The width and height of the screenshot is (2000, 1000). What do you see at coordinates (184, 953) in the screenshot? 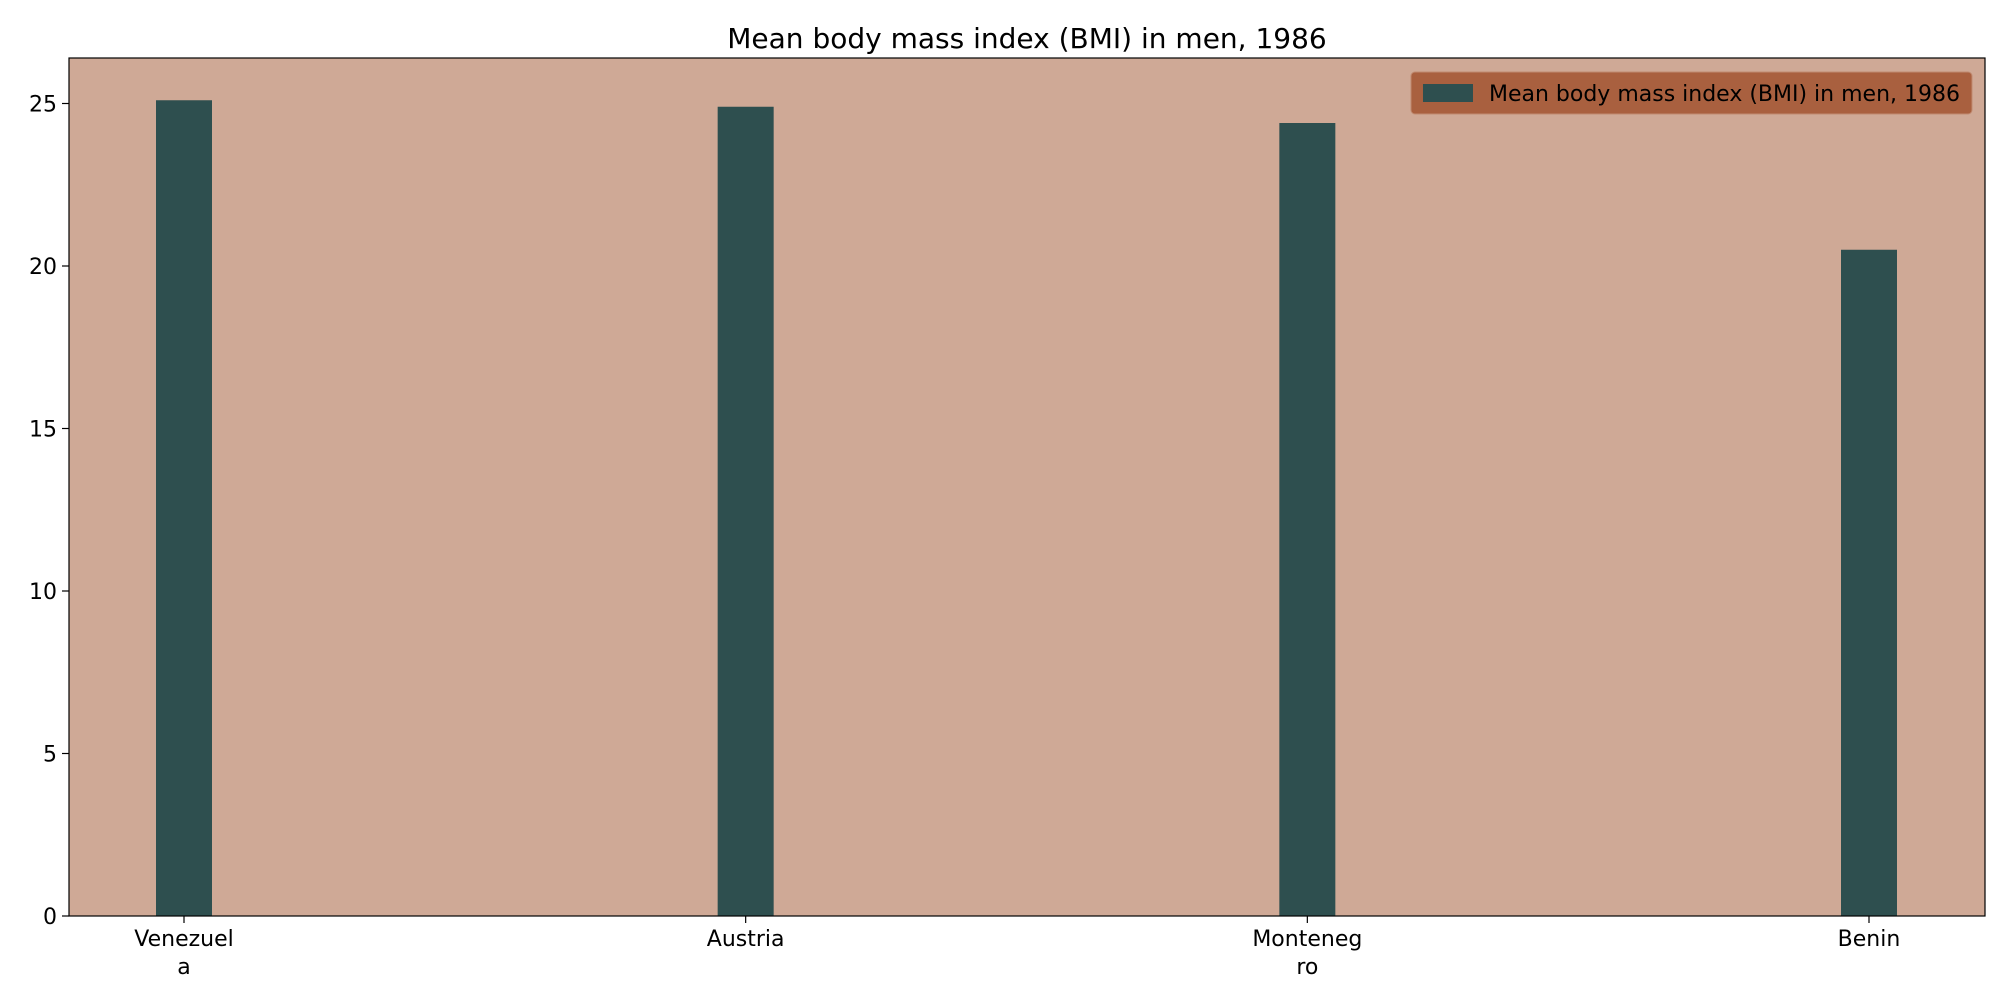
I see `x-tick-label: Venezuel a` at bounding box center [184, 953].